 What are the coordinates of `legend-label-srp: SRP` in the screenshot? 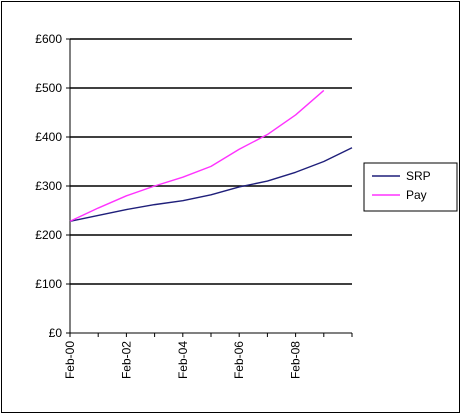 It's located at (418, 176).